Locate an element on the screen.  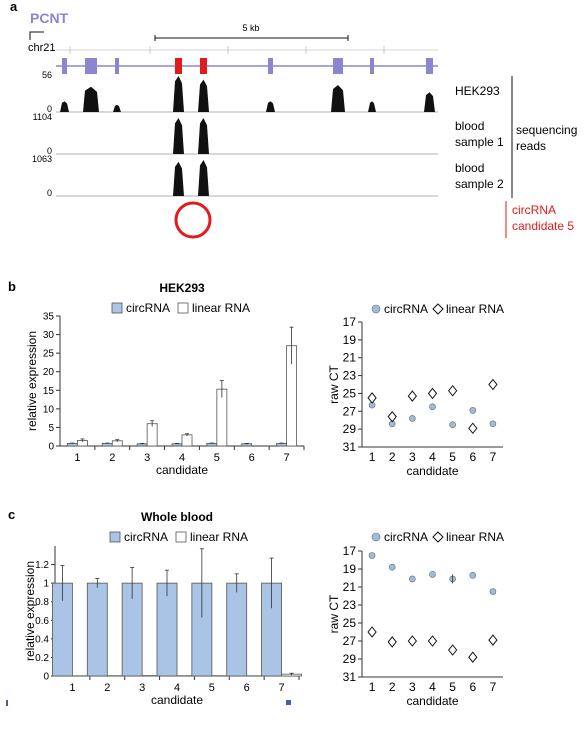
y-axis-label: raw CT is located at coordinates (334, 384).